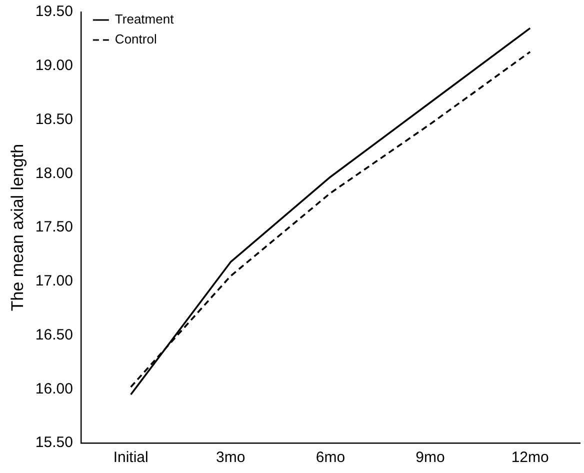  What do you see at coordinates (135, 39) in the screenshot?
I see `legend-label: Control` at bounding box center [135, 39].